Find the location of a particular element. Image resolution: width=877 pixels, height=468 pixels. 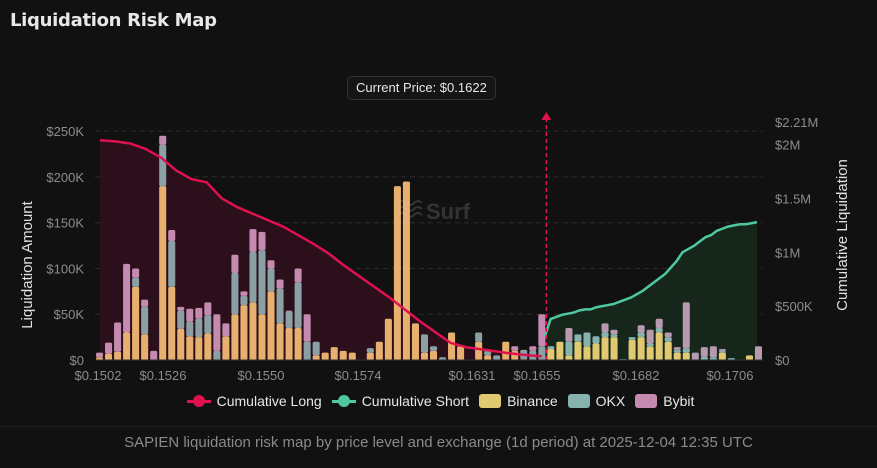

y2-tick-label: $1M is located at coordinates (787, 252).